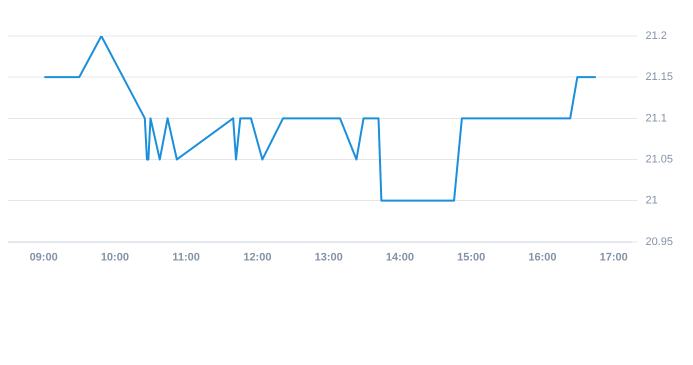  I want to click on x-tick-label: 09:00, so click(44, 257).